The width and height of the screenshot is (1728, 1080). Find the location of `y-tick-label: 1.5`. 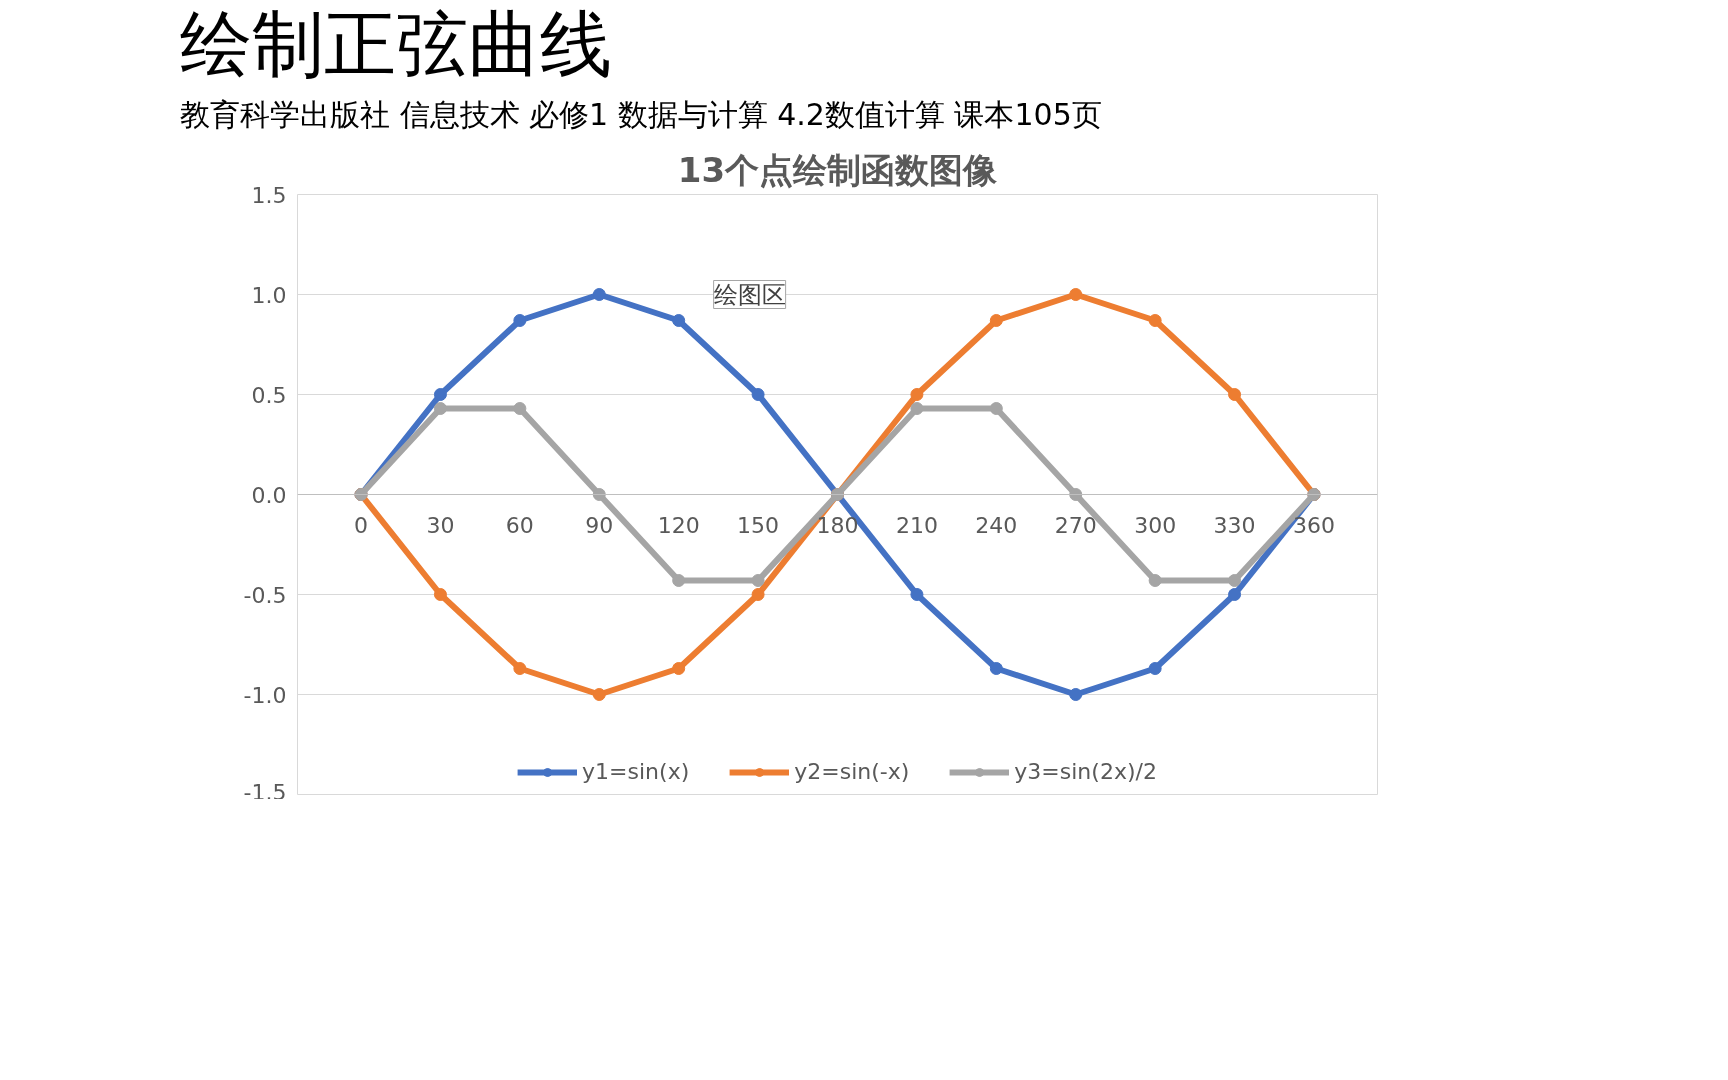

y-tick-label: 1.5 is located at coordinates (269, 195).